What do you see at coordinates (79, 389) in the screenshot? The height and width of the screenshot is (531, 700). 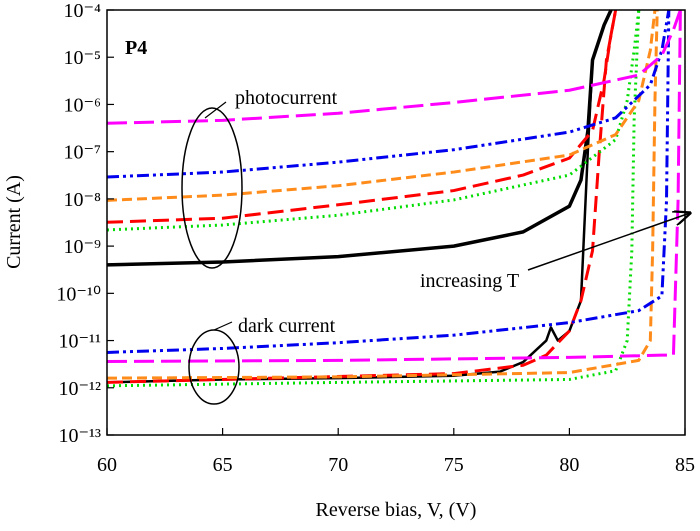 I see `y-tick-label: 10⁻¹²` at bounding box center [79, 389].